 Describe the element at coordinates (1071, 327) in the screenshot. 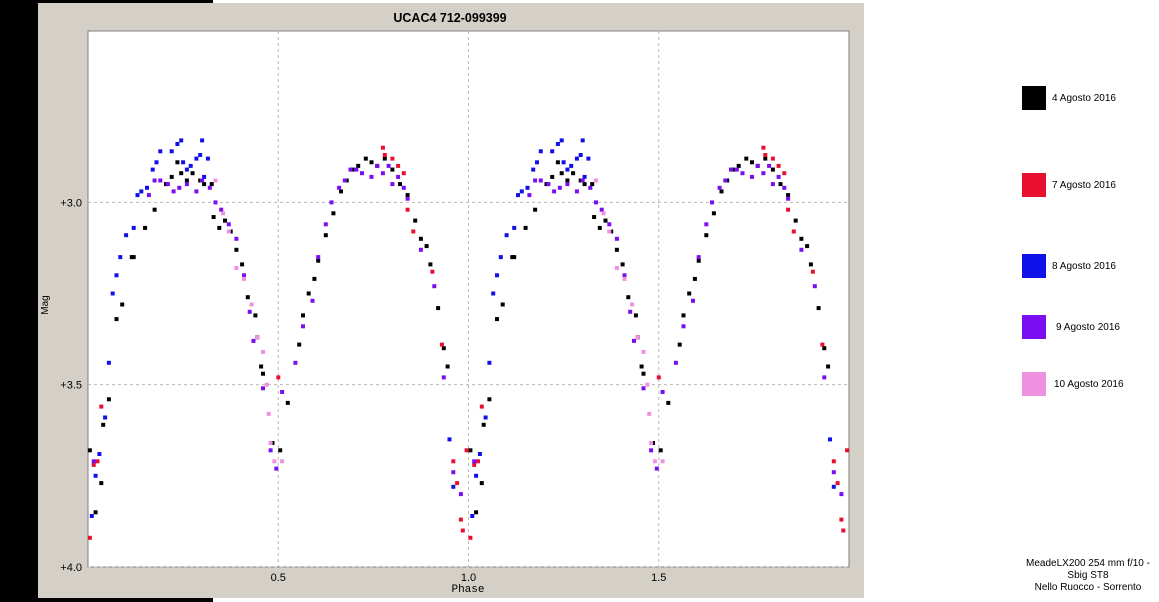

I see `legend-entry-9-agosto: 9 Agosto 2016` at that location.